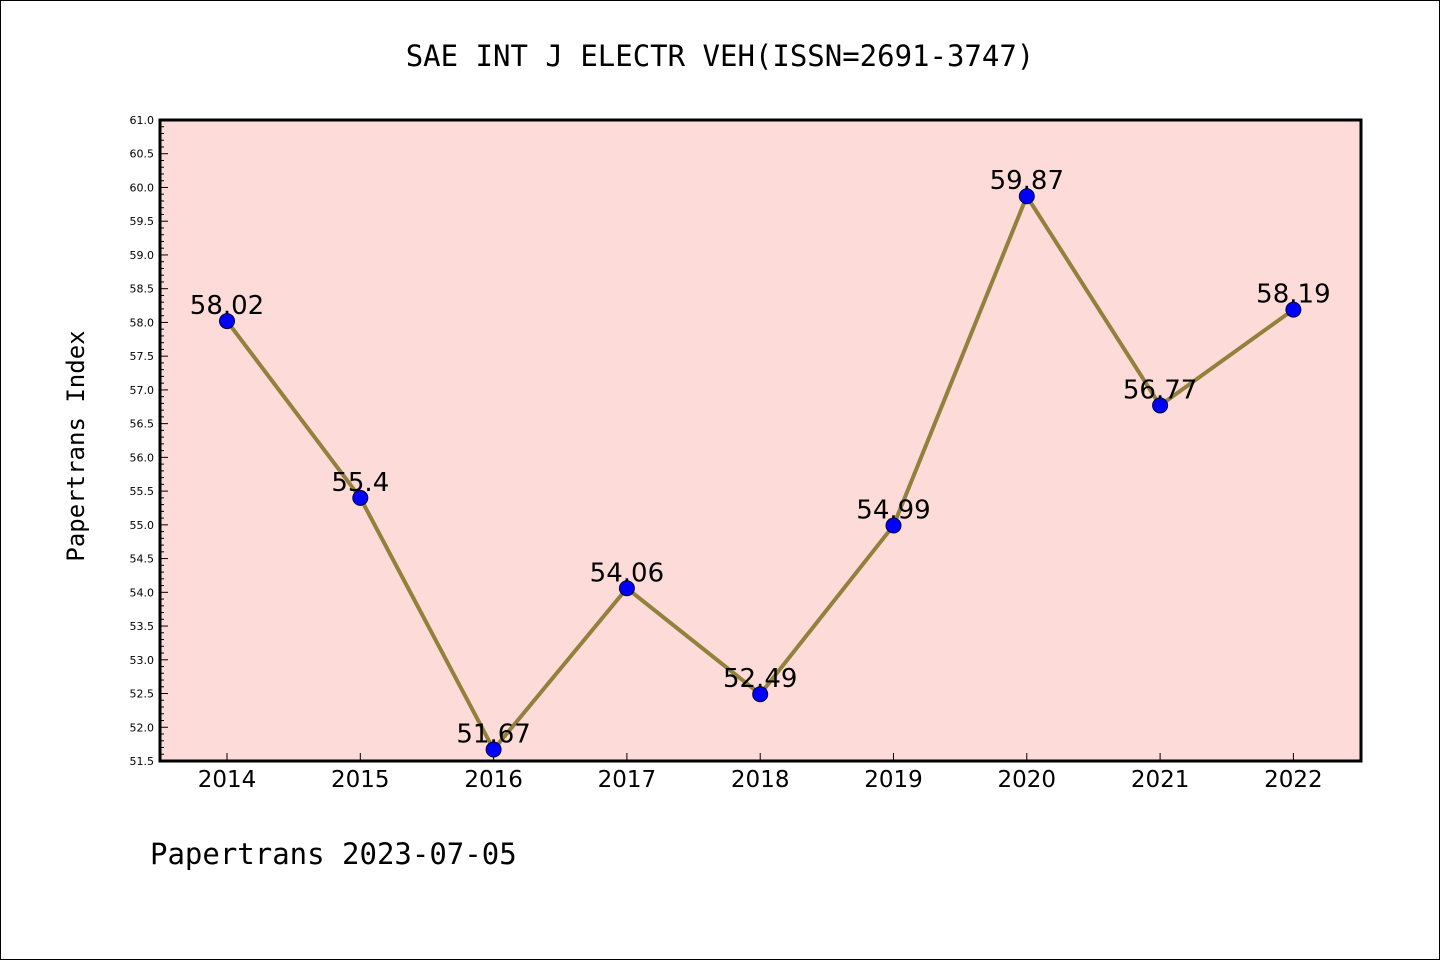 This screenshot has height=960, width=1440. I want to click on x-tick-label: 2022, so click(1293, 780).